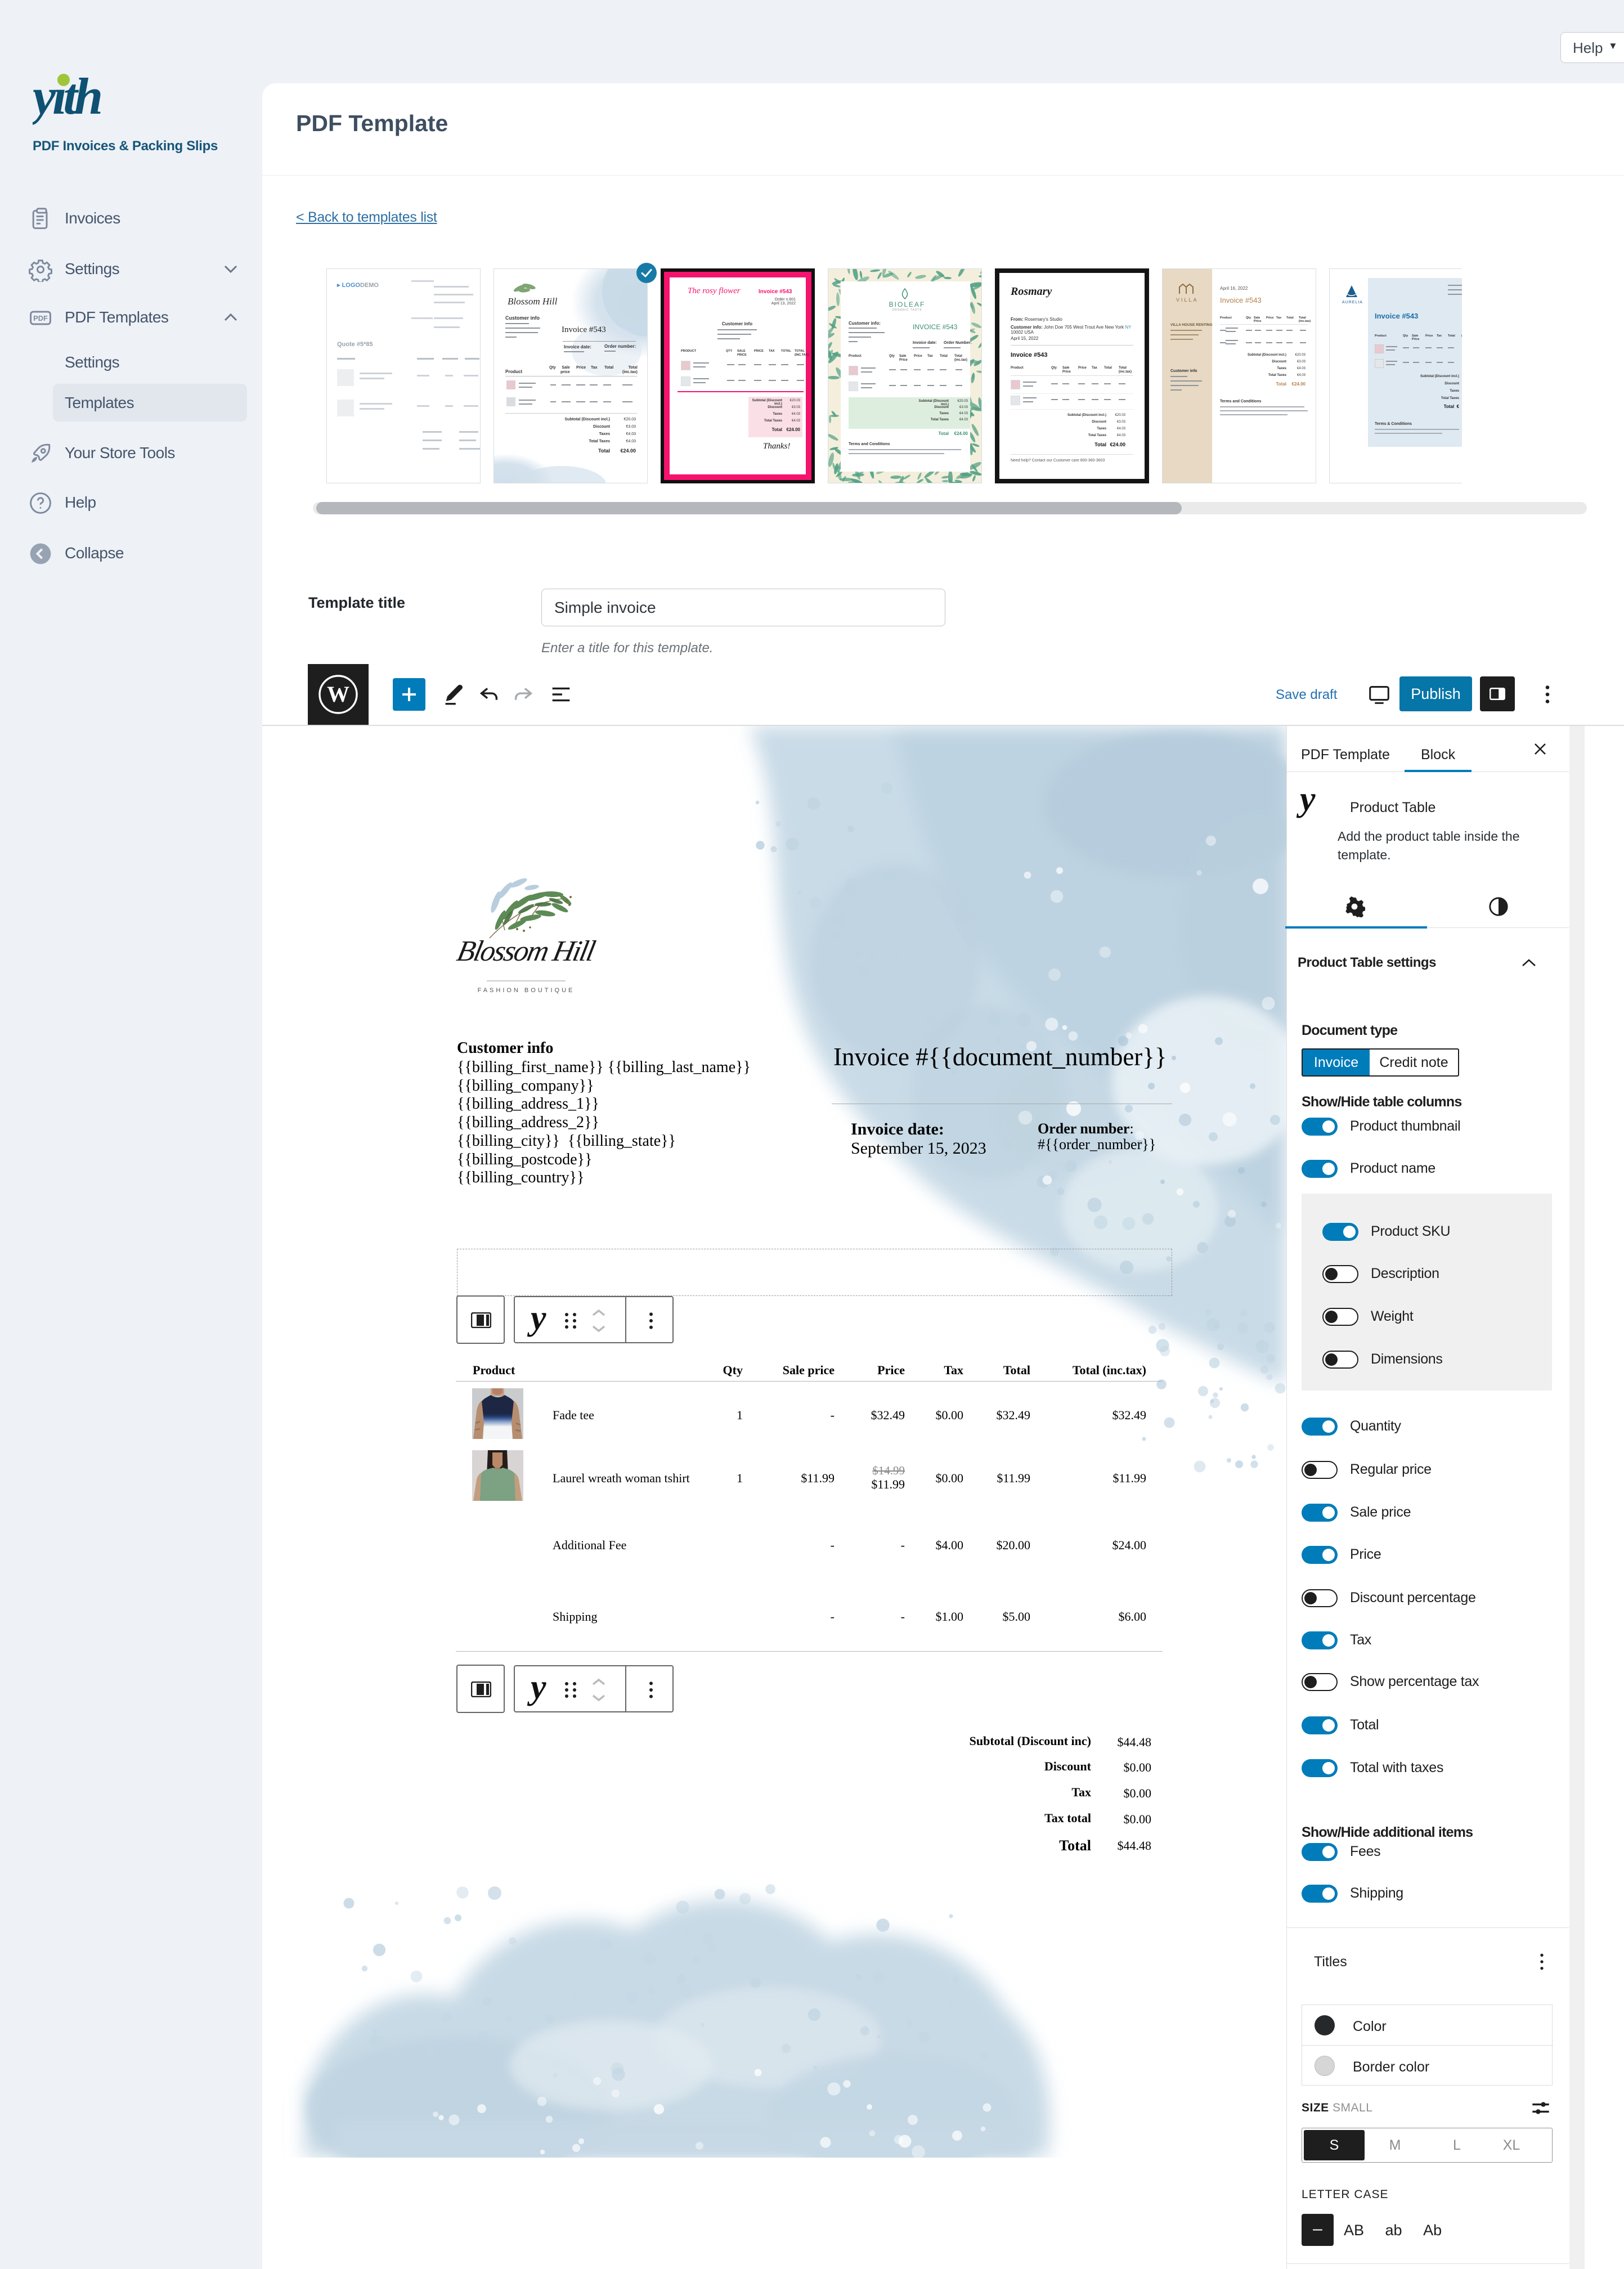  I want to click on svg-text: PDF, so click(40, 318).